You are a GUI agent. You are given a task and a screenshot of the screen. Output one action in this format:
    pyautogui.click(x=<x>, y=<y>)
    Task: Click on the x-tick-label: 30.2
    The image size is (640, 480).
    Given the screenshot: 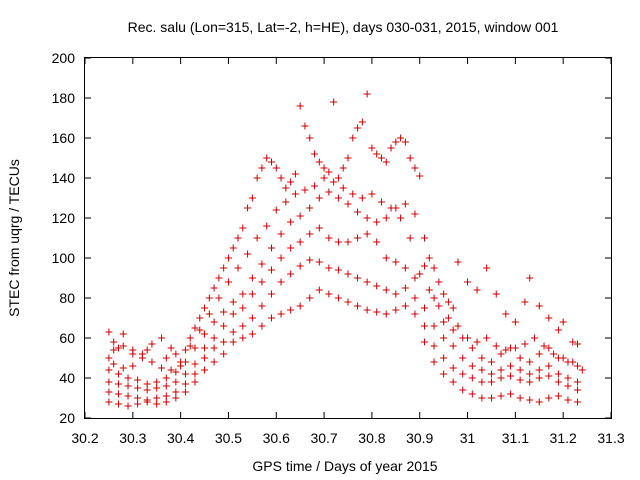 What is the action you would take?
    pyautogui.click(x=84, y=438)
    